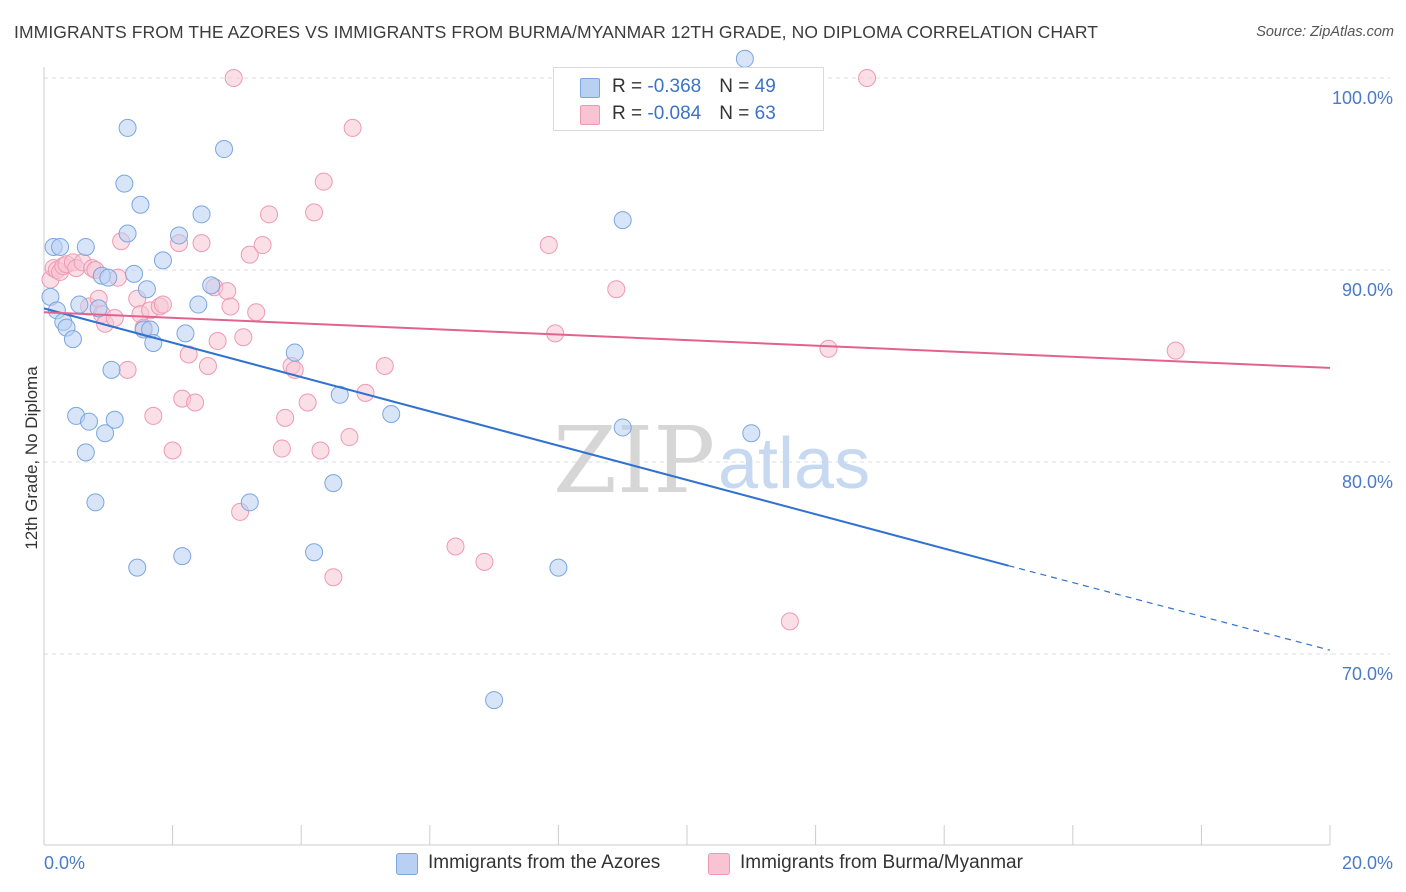  What do you see at coordinates (1367, 482) in the screenshot?
I see `y-tick-label: 80.0%` at bounding box center [1367, 482].